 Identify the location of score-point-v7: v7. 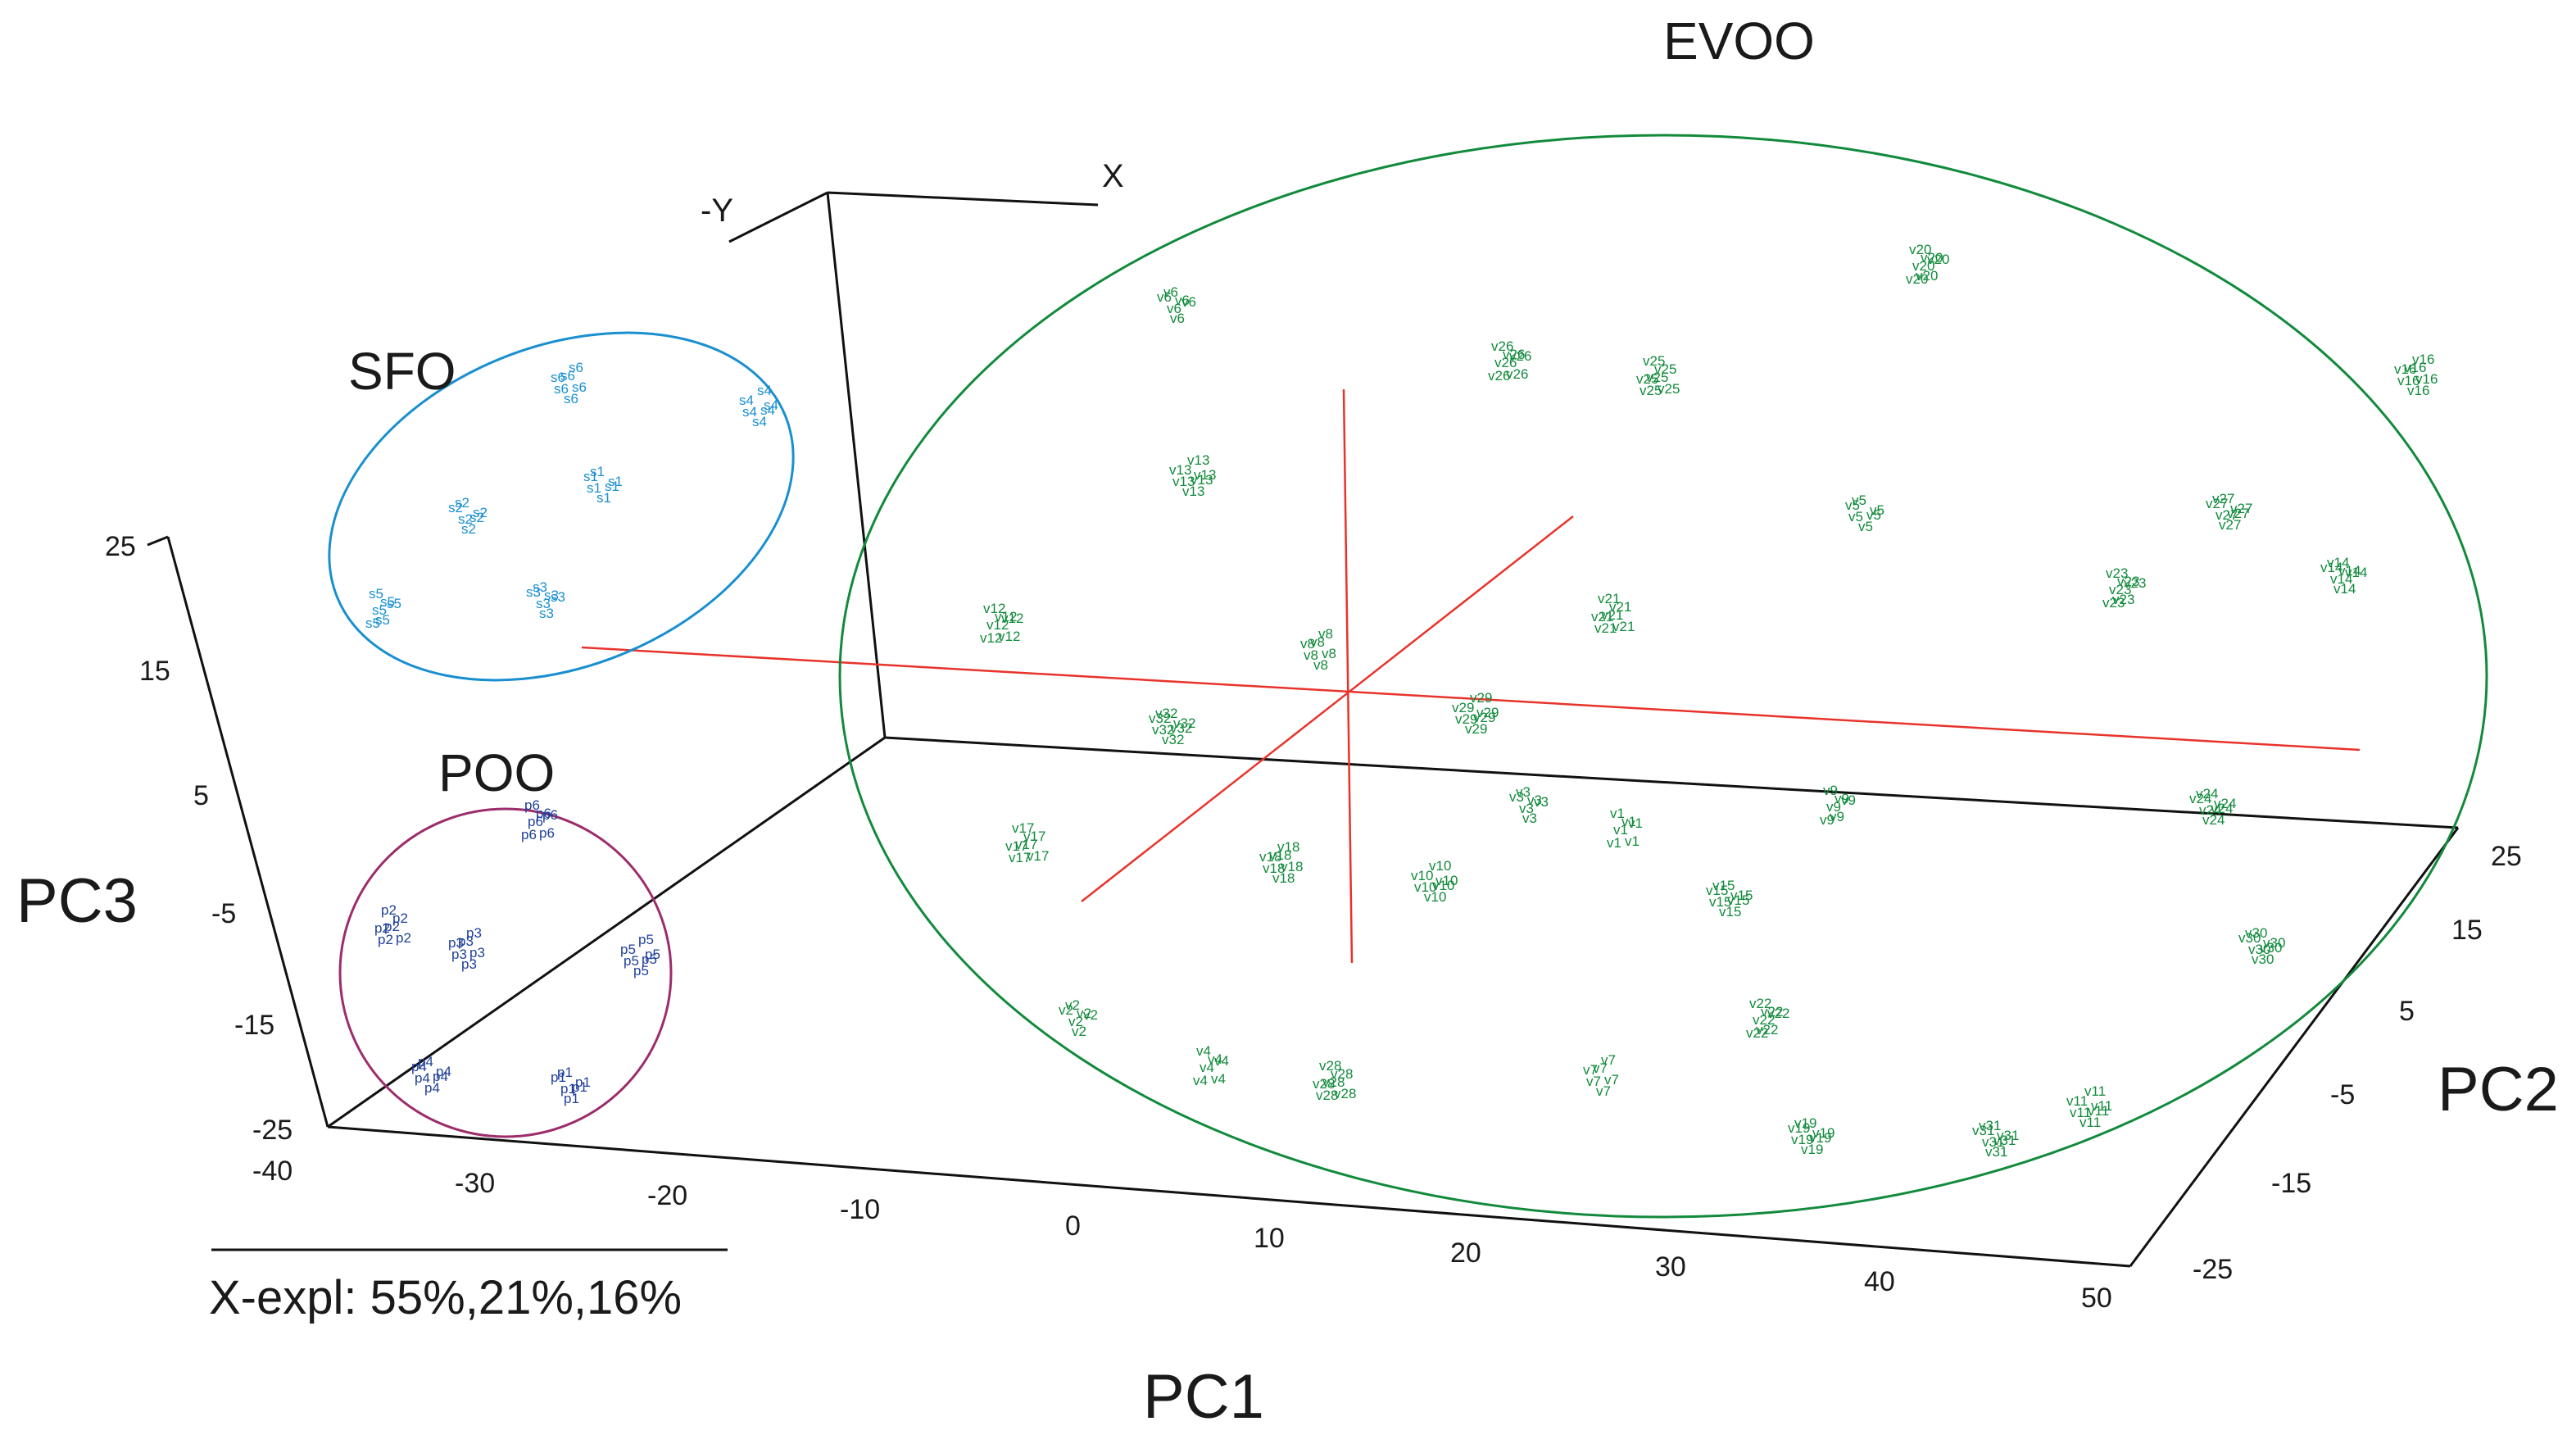
(1590, 1070).